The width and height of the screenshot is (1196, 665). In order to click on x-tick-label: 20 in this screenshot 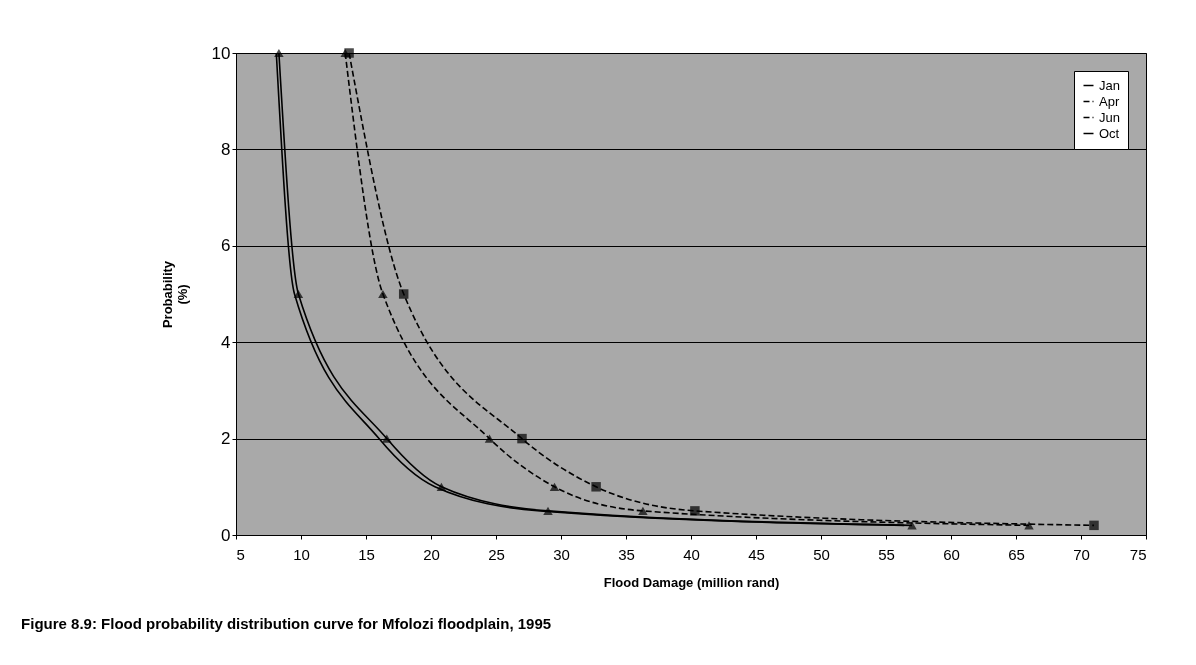, I will do `click(431, 554)`.